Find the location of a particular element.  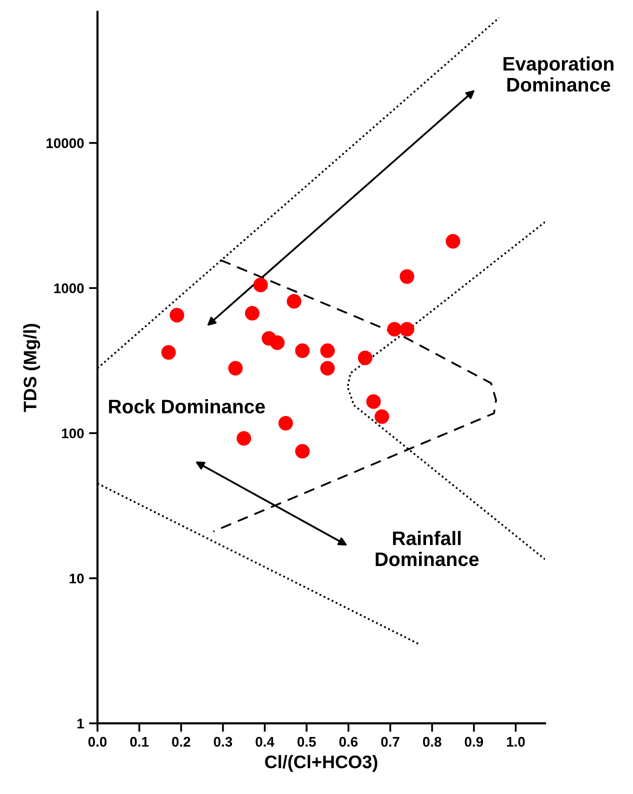

annotation: Evaporation Dominance is located at coordinates (559, 74).